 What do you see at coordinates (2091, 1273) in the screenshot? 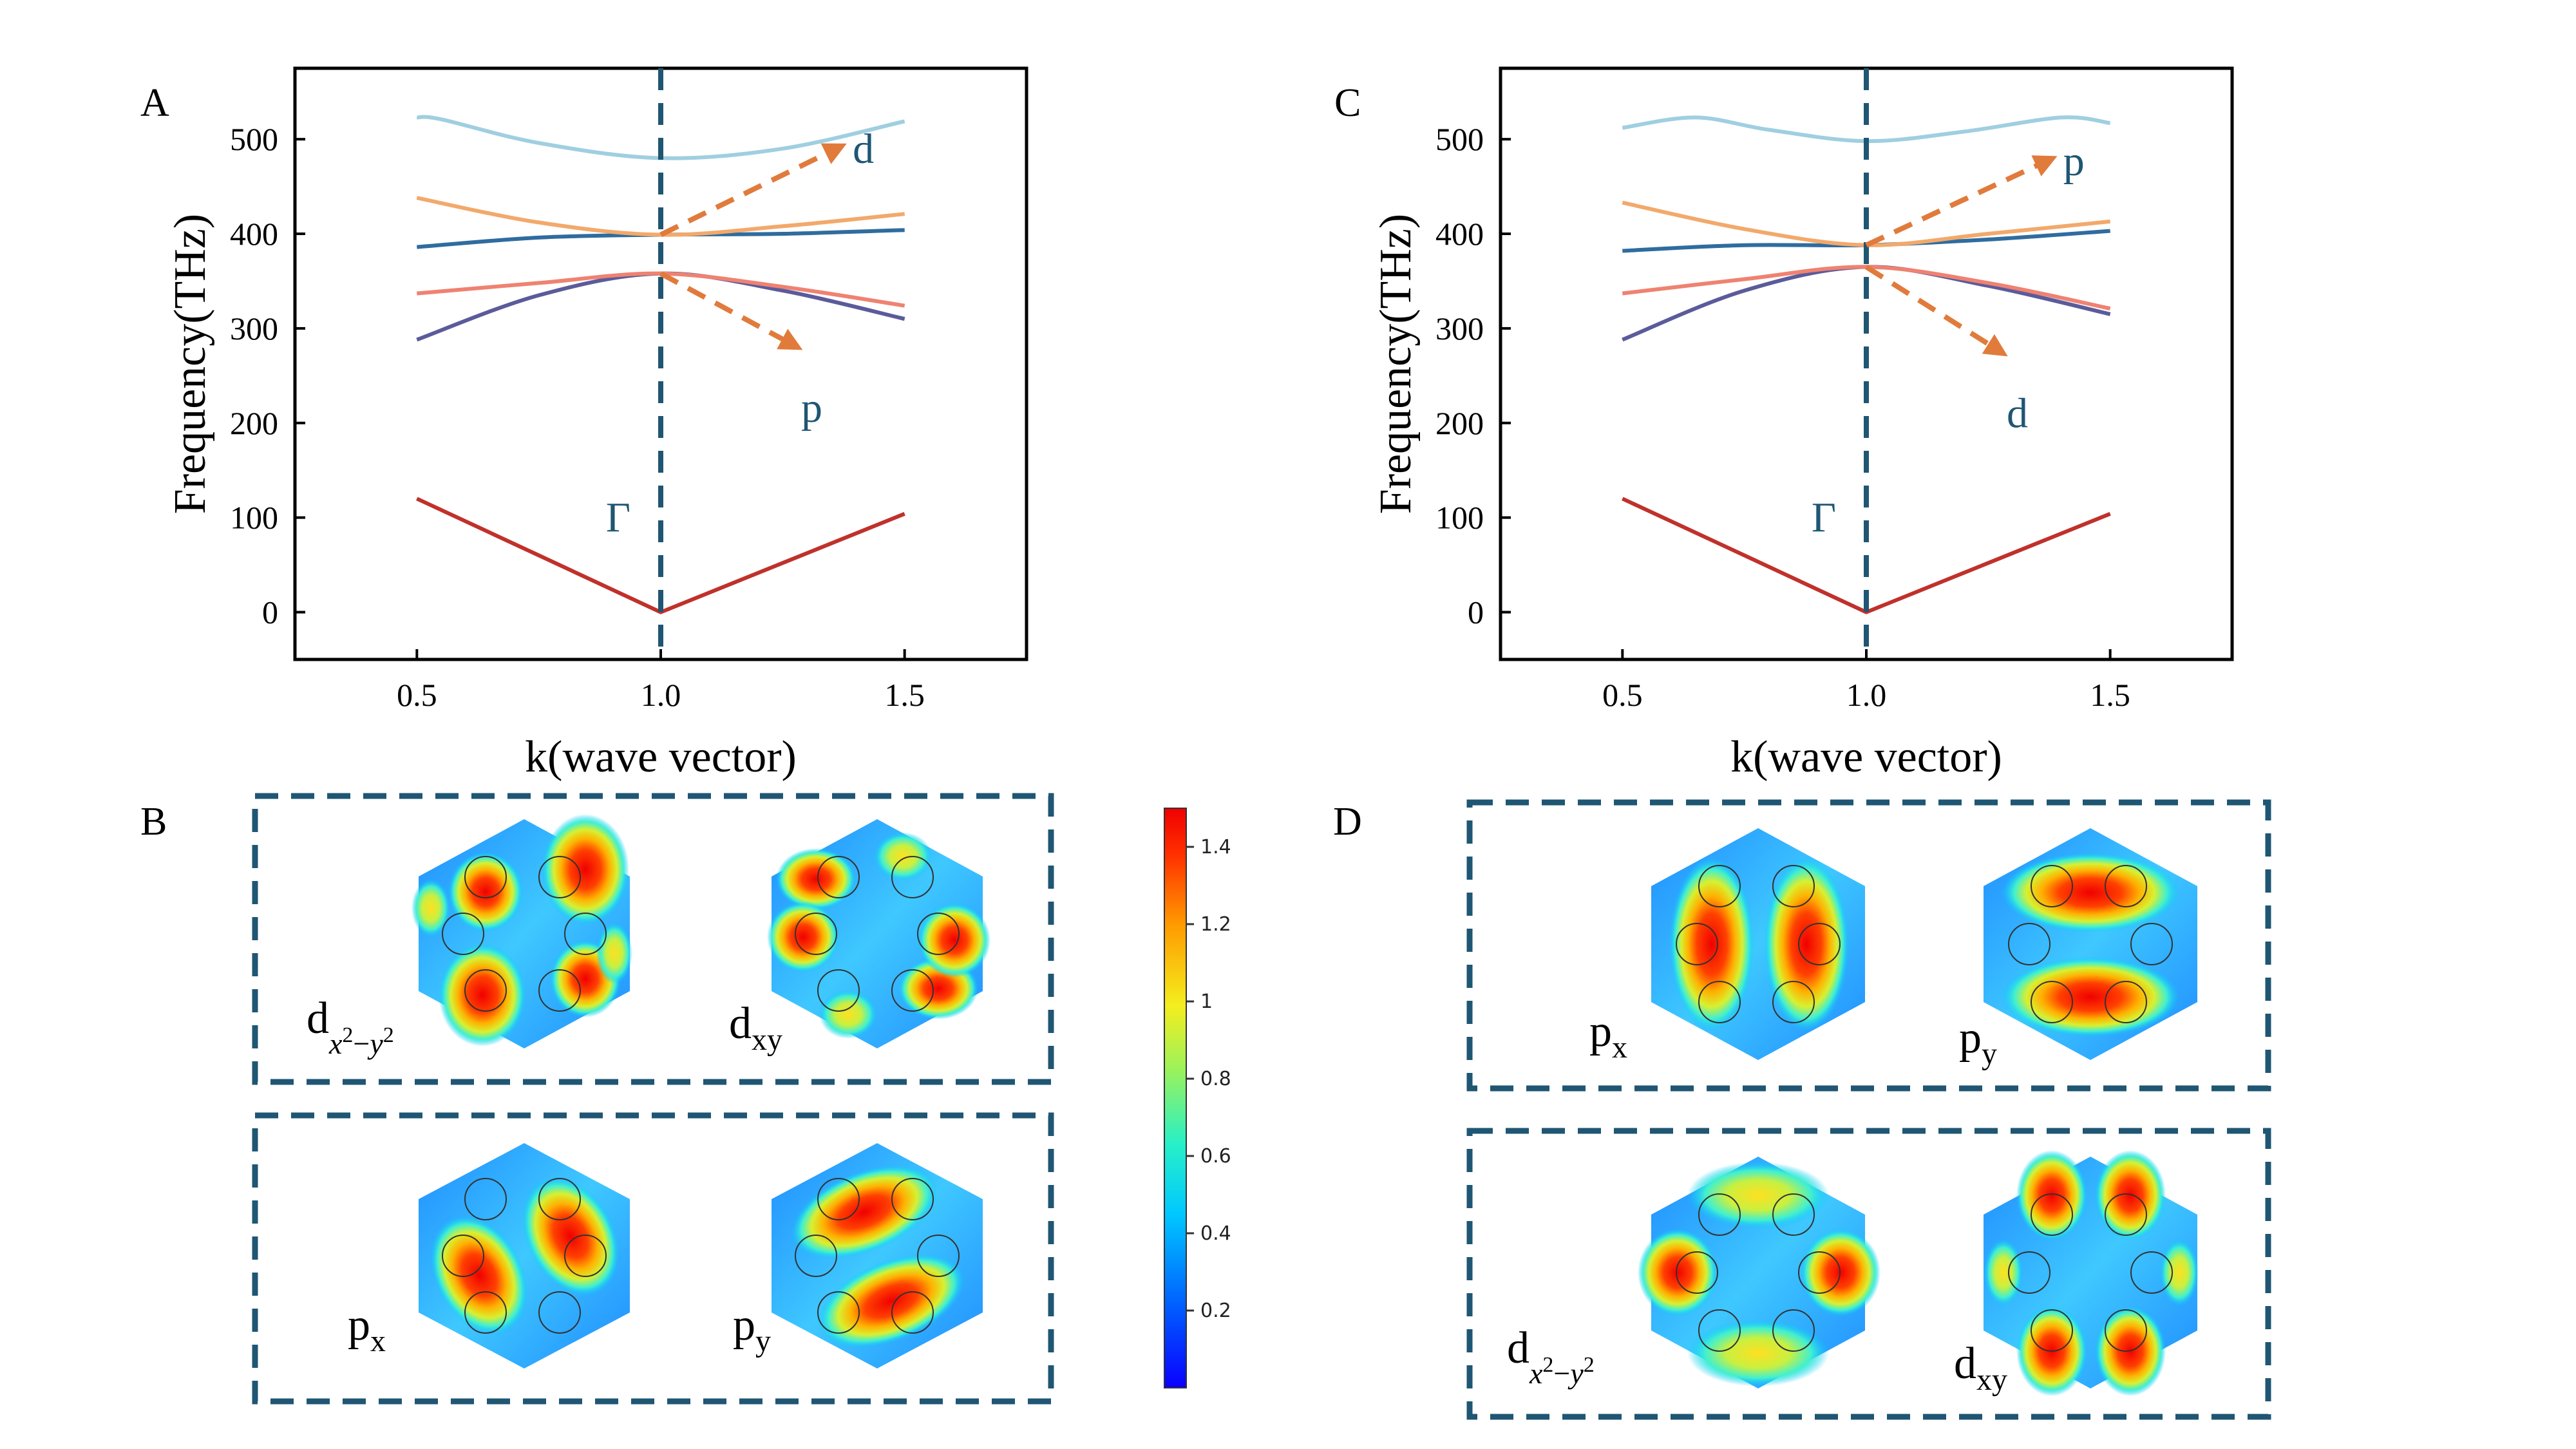
I see `mode-map-dxy-d` at bounding box center [2091, 1273].